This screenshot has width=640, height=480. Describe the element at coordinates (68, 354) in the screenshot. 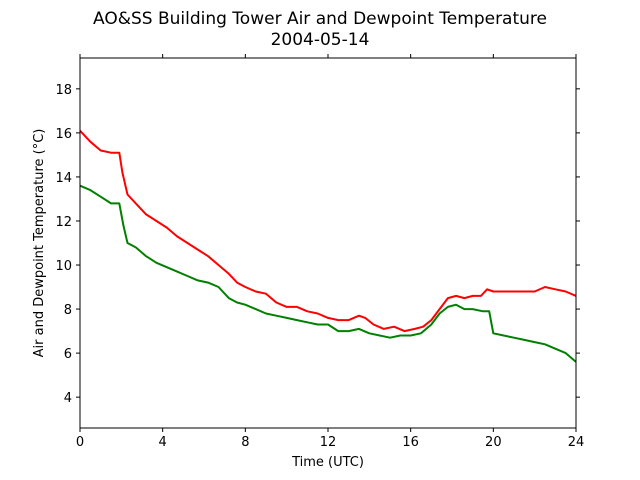

I see `y-tick-label: 6` at that location.